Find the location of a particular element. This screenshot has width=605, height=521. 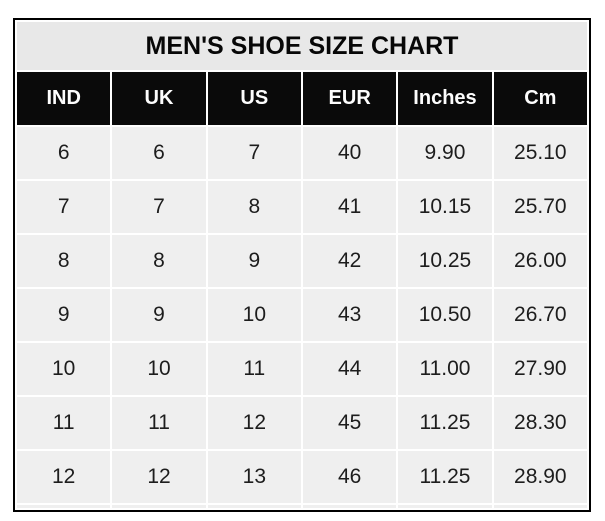

cell-us: 11 is located at coordinates (254, 369).